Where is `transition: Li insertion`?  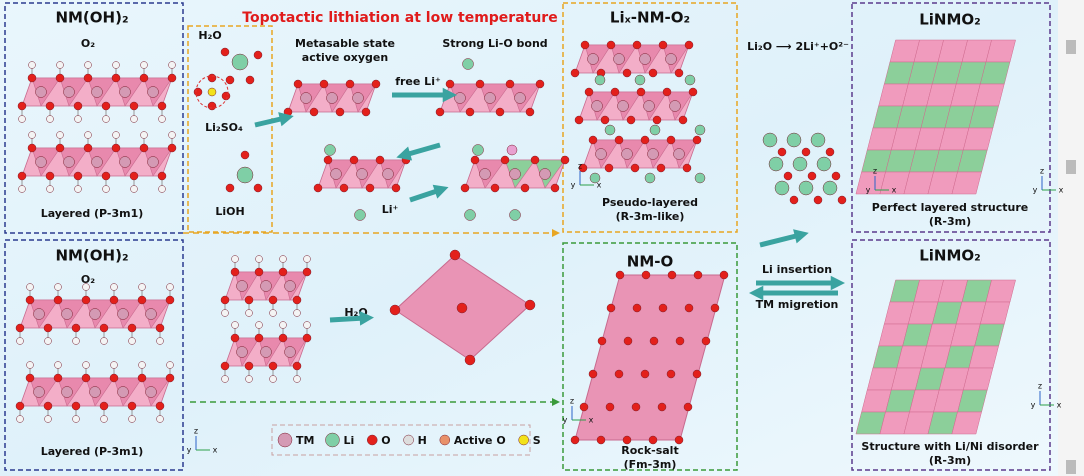
transition: Li insertion is located at coordinates (797, 269).